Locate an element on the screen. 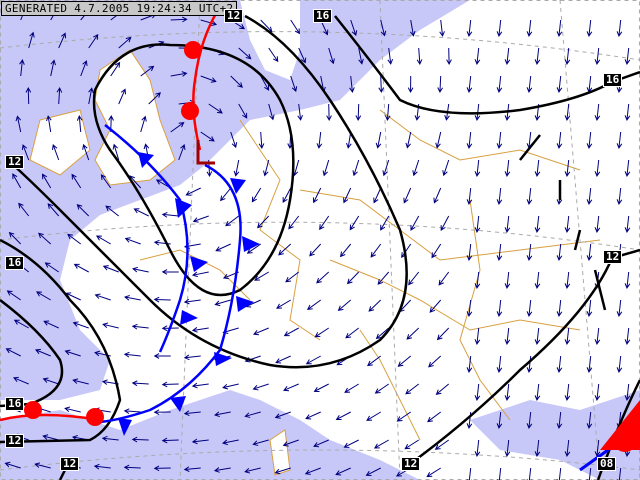 This screenshot has width=640, height=480. isobar-label: 16 is located at coordinates (323, 16).